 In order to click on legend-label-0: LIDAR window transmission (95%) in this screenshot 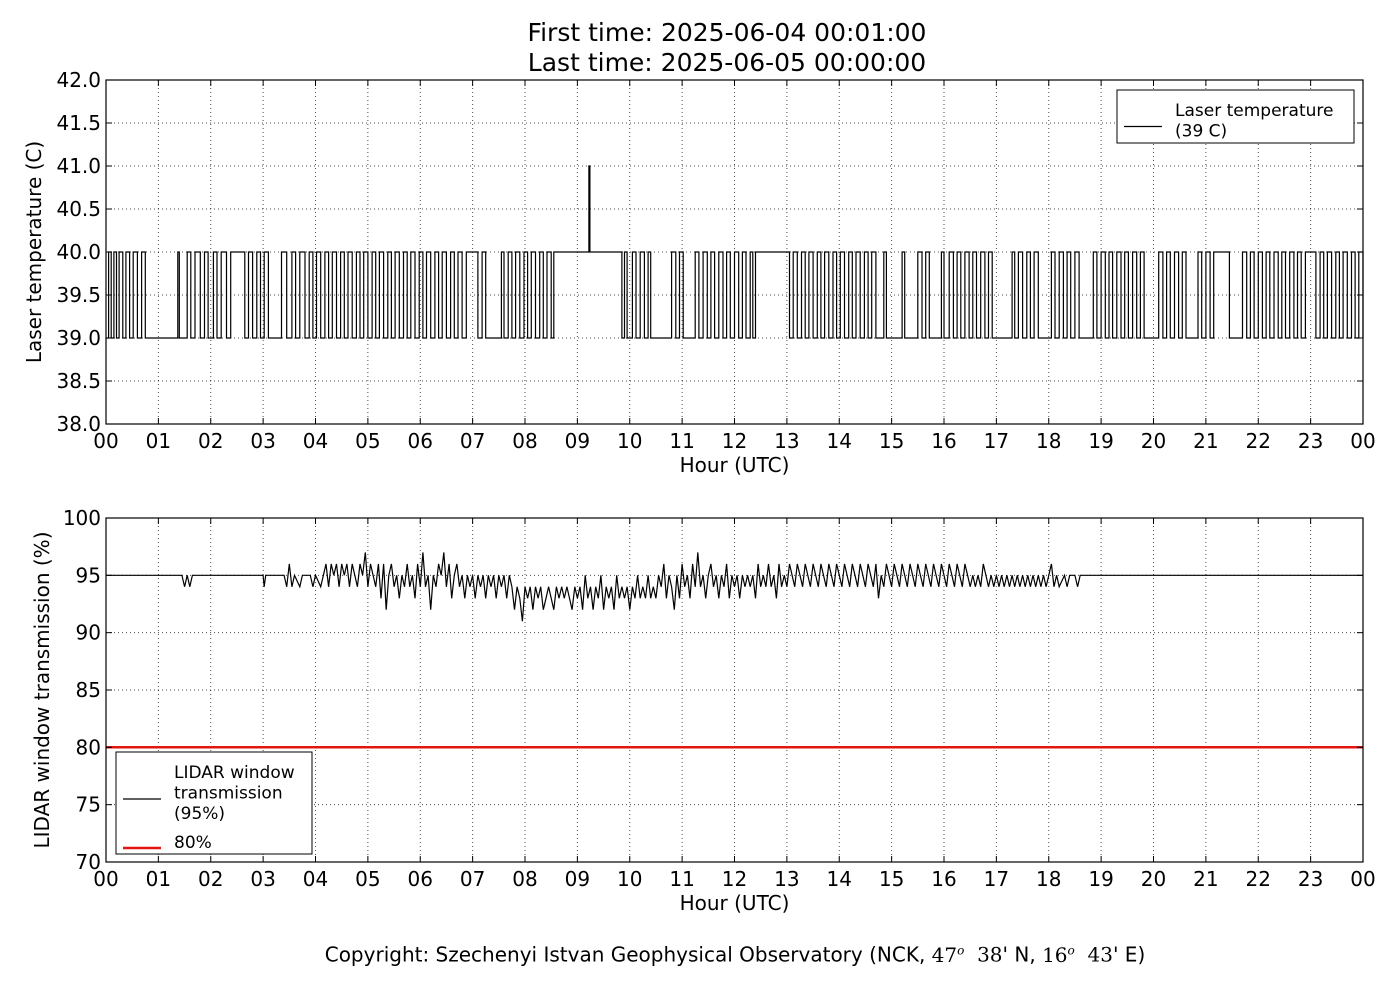, I will do `click(234, 793)`.